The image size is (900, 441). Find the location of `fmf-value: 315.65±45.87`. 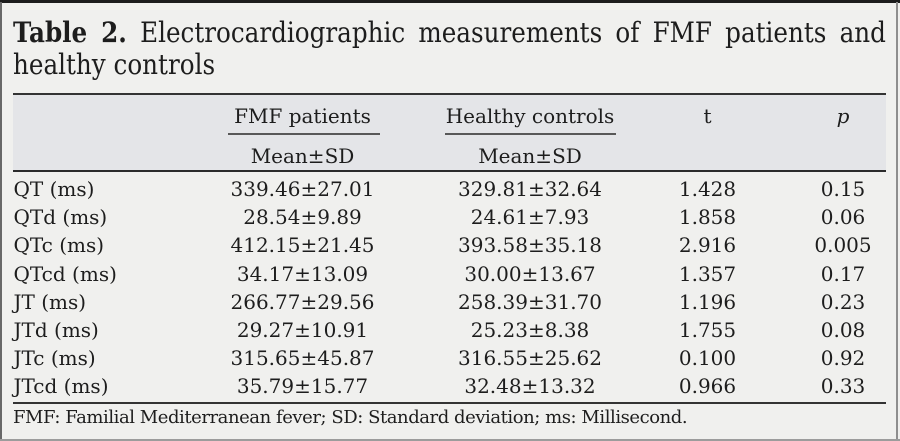

fmf-value: 315.65±45.87 is located at coordinates (302, 358).